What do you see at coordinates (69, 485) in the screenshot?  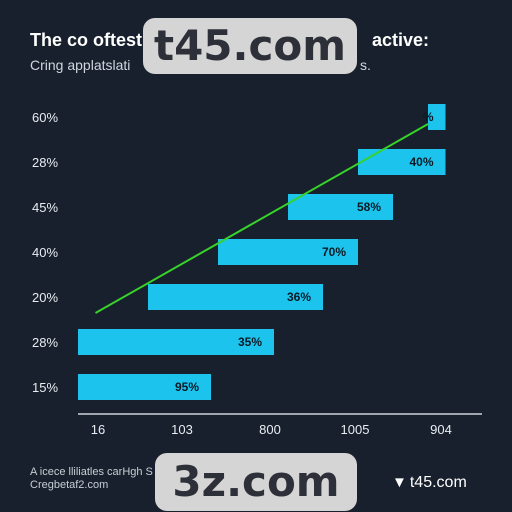 I see `footer-credit-line2: Cregbetaf2.com` at bounding box center [69, 485].